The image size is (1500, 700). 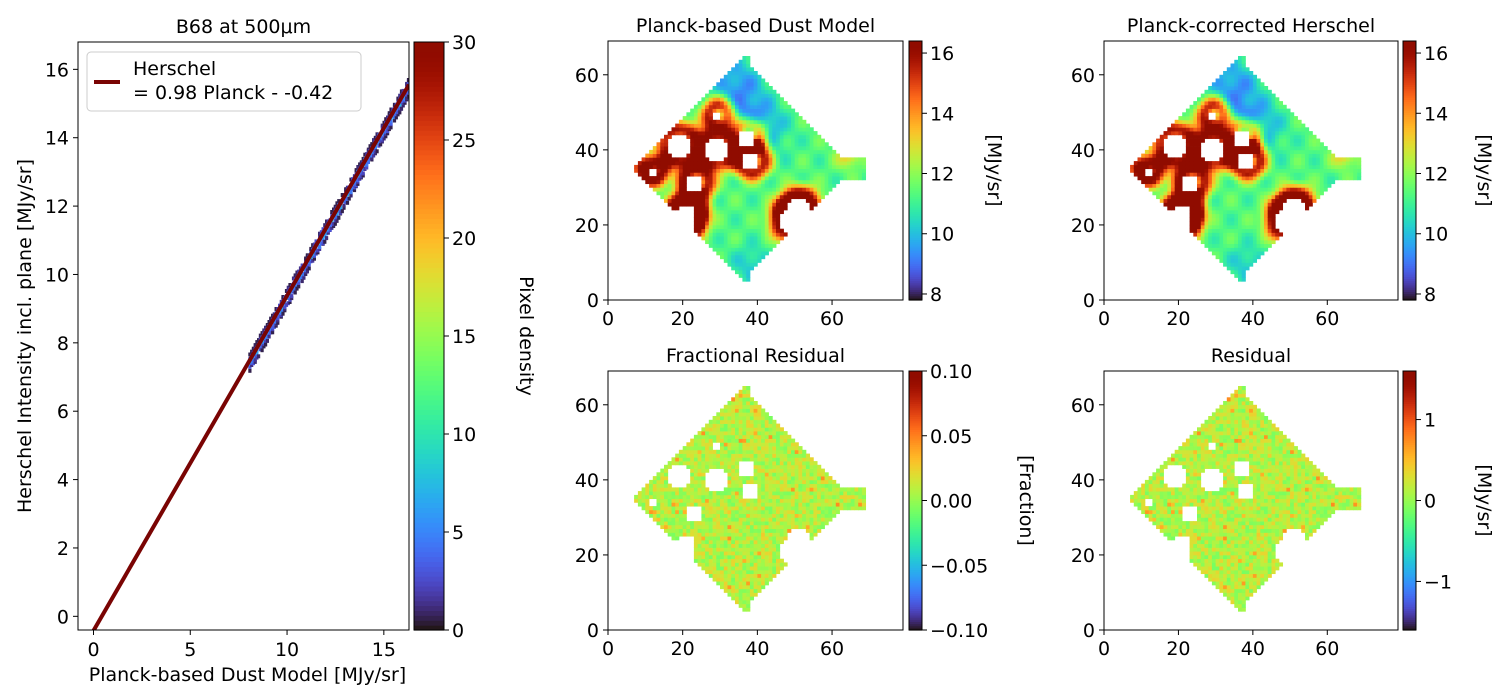 I want to click on colorbar-tick-label: 14, so click(x=942, y=114).